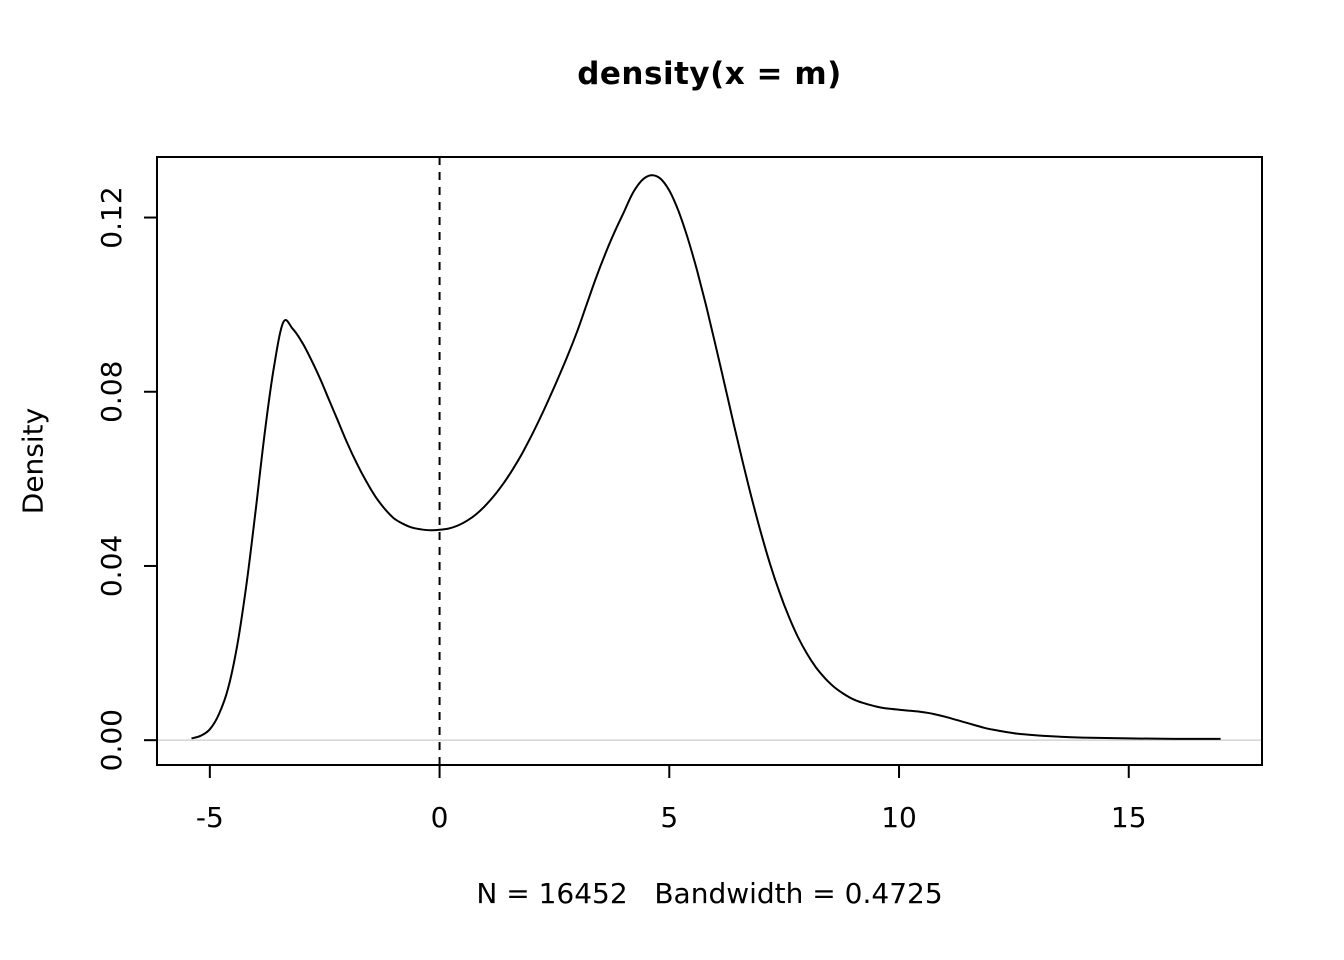 This screenshot has width=1344, height=960. I want to click on y-tick-label: 0.04, so click(111, 566).